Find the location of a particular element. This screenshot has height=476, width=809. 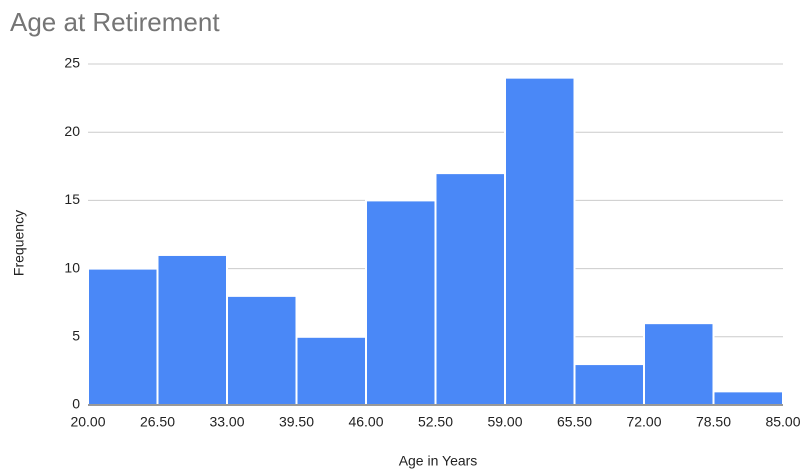

y-tick-label: 0 is located at coordinates (76, 404).